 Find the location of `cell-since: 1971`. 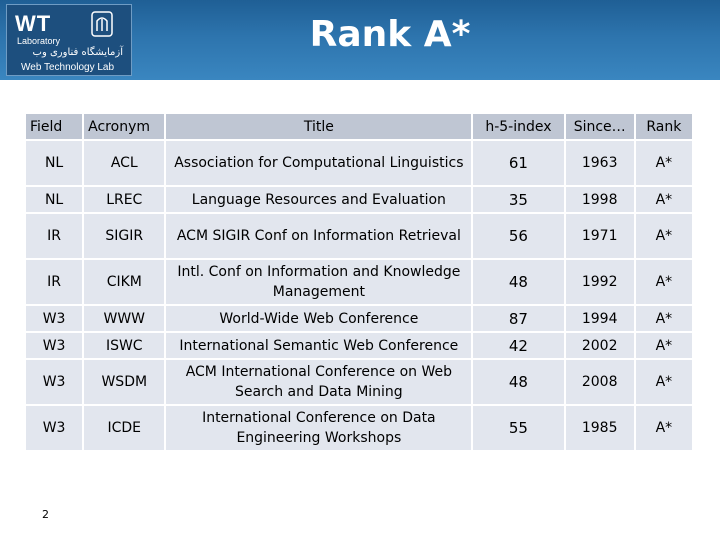

cell-since: 1971 is located at coordinates (599, 236).